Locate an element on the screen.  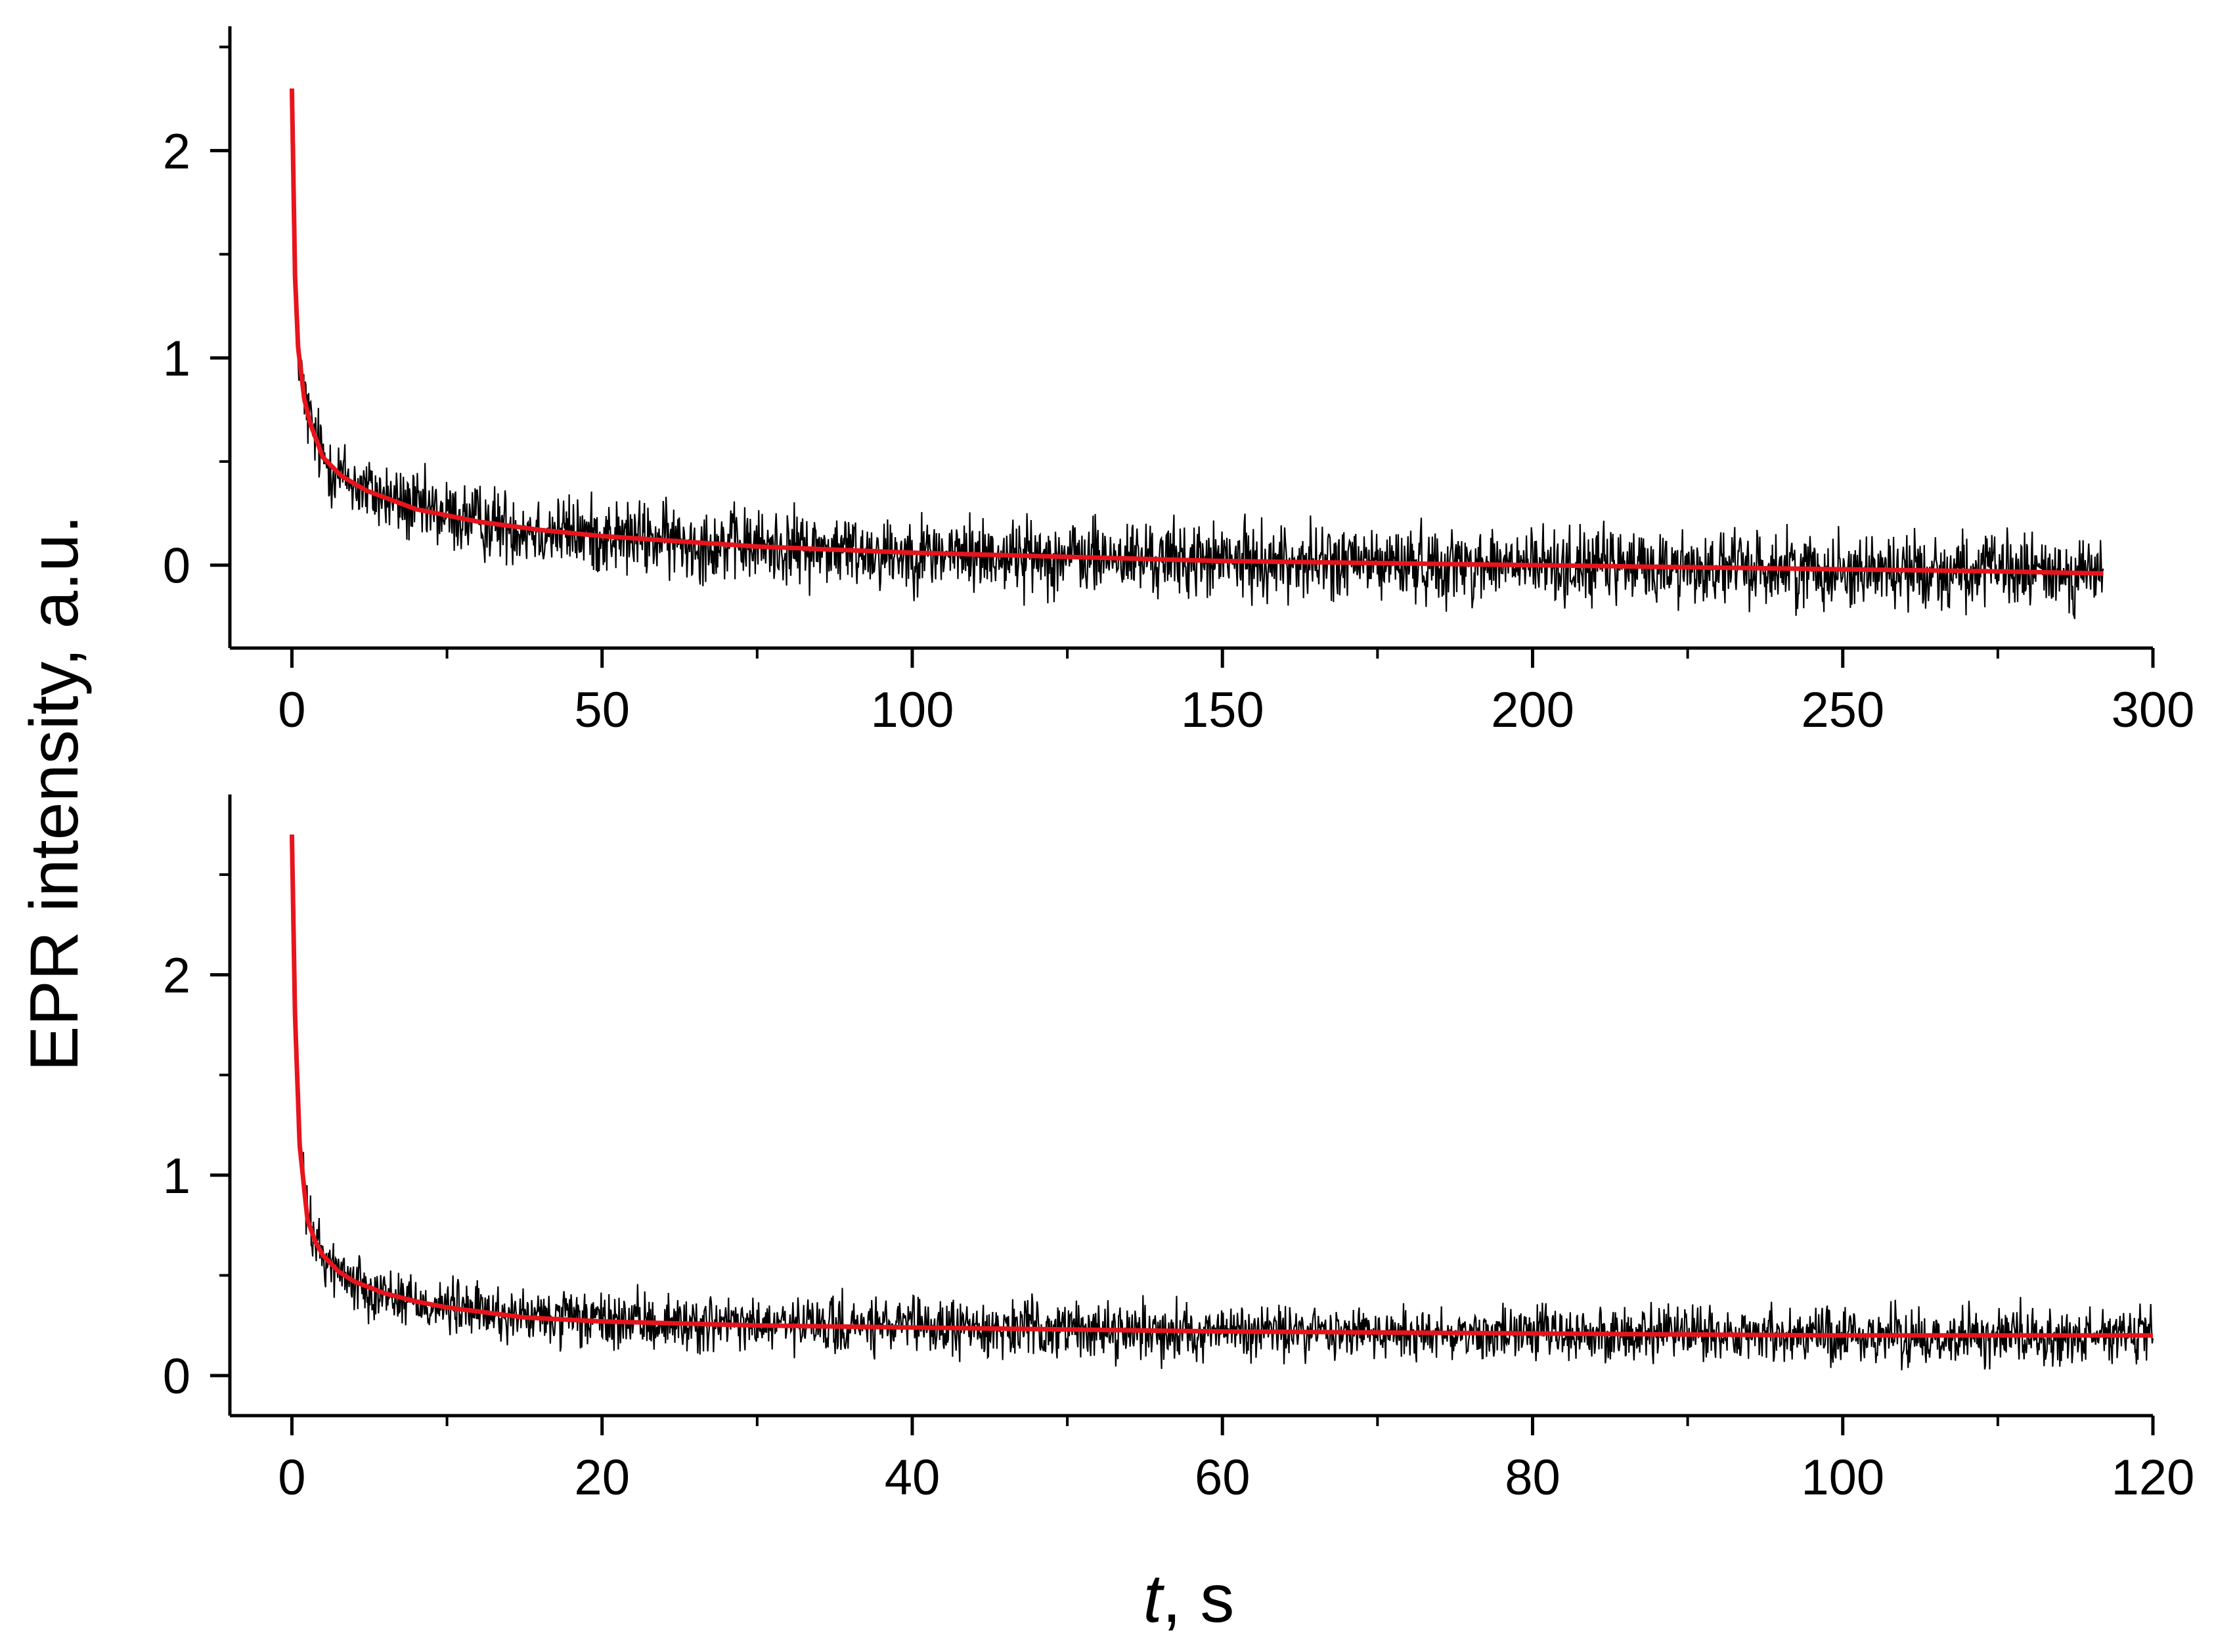
x-tick-label: 200 is located at coordinates (1532, 710).